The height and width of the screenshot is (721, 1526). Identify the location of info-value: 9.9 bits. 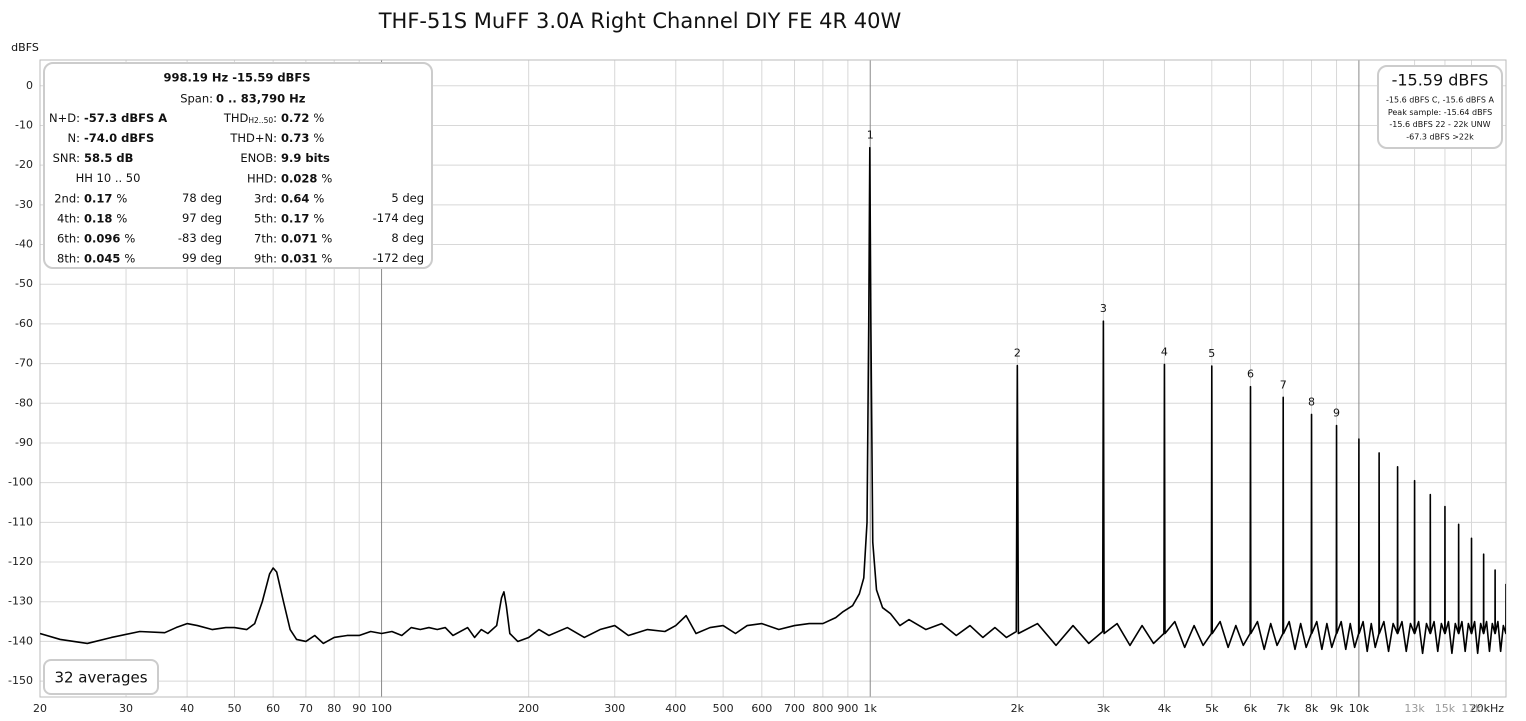
(305, 158).